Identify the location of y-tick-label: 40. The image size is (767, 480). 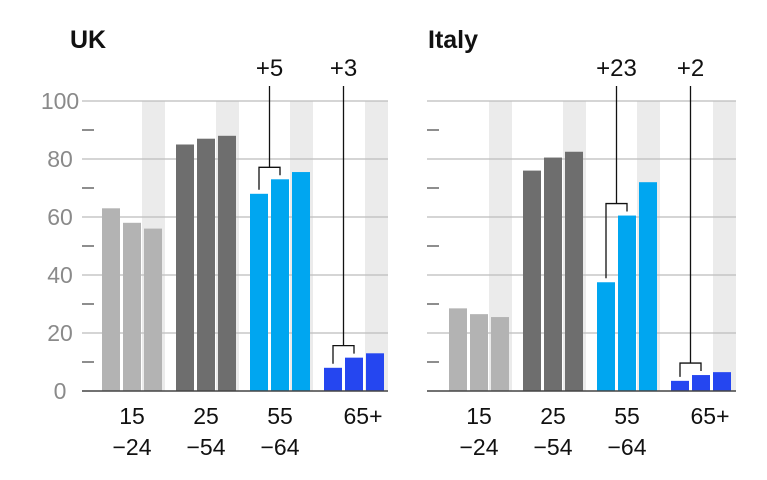
(60, 275).